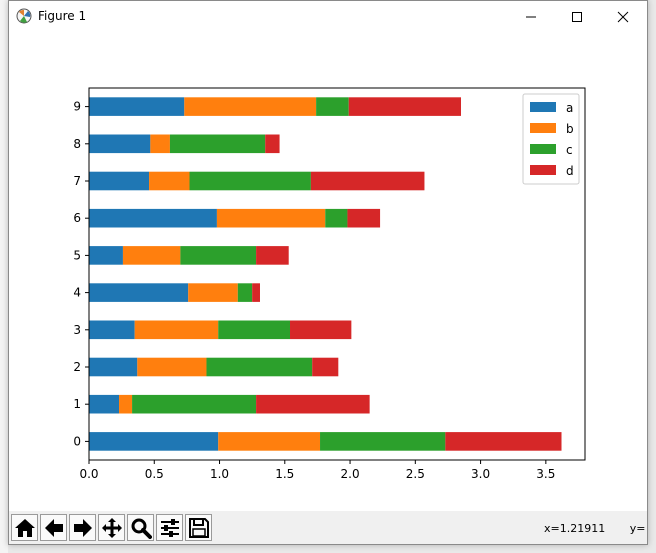 The height and width of the screenshot is (553, 656). Describe the element at coordinates (77, 367) in the screenshot. I see `y-tick-label: 2` at that location.